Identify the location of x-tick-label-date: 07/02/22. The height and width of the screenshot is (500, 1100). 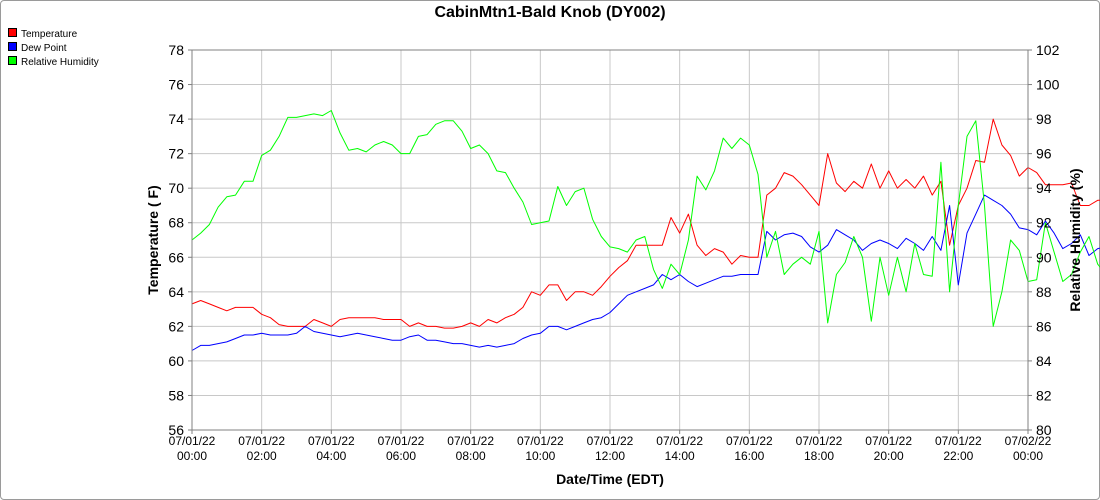
(1028, 441).